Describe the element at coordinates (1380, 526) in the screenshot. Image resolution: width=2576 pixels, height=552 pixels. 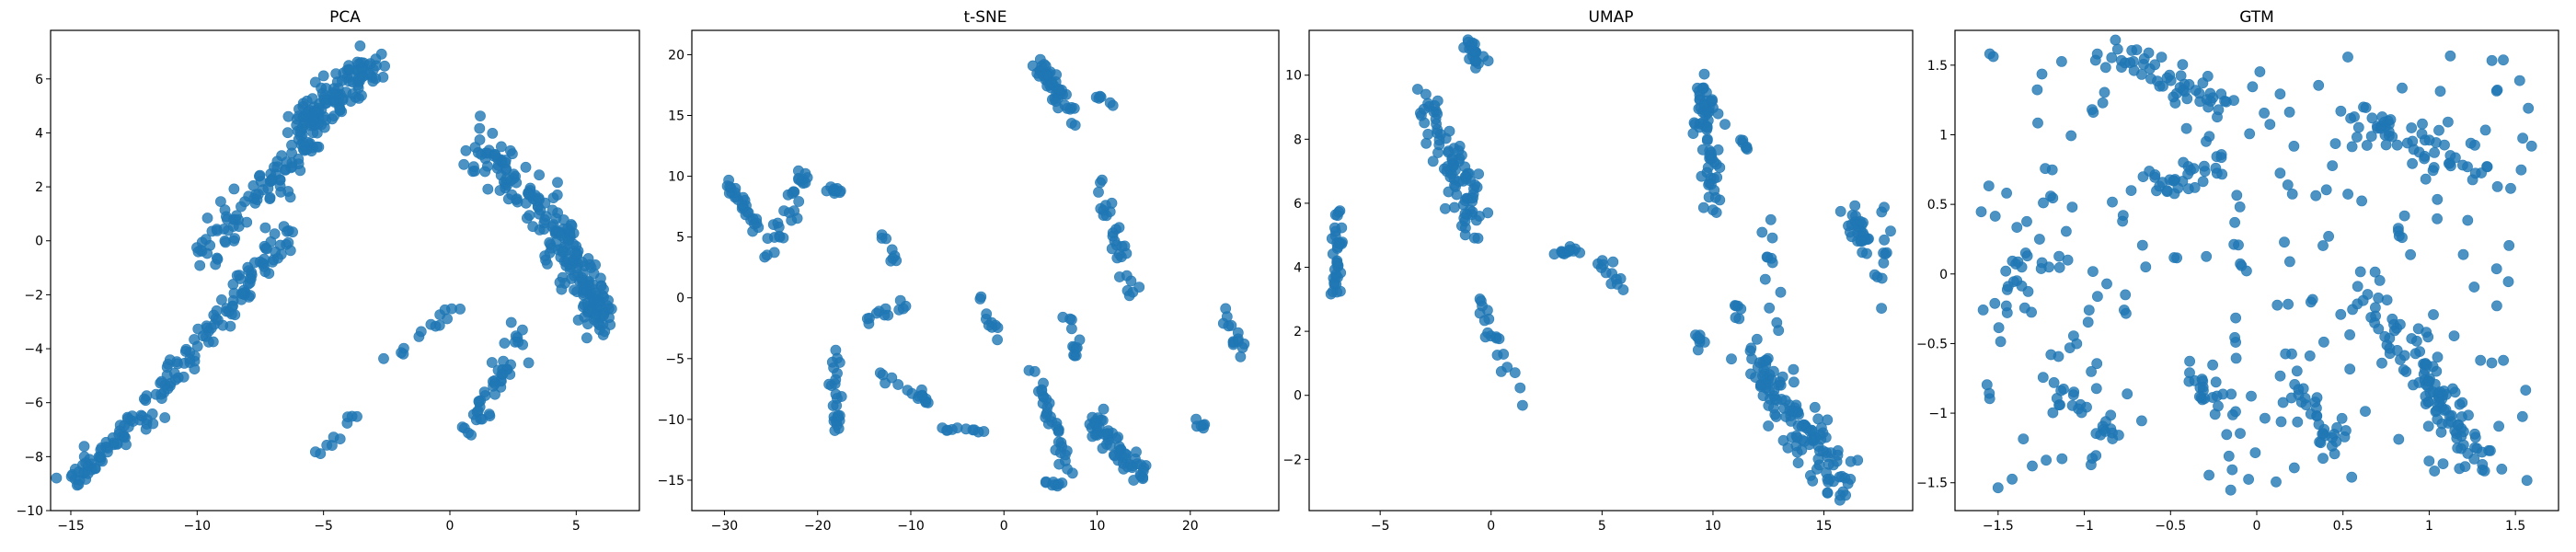
I see `x-tick-label: −5` at that location.